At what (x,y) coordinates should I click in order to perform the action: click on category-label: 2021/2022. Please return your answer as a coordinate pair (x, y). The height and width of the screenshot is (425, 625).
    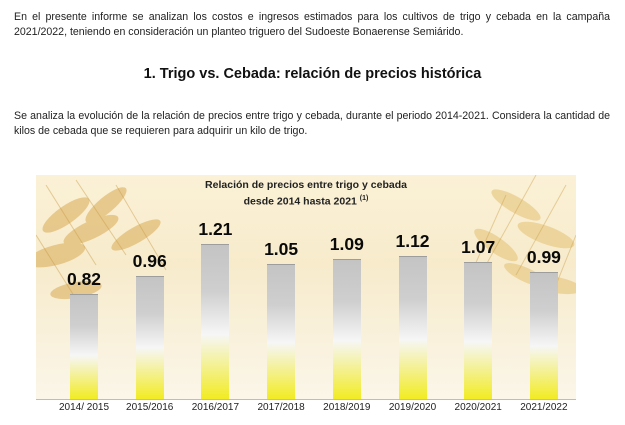
    Looking at the image, I should click on (544, 407).